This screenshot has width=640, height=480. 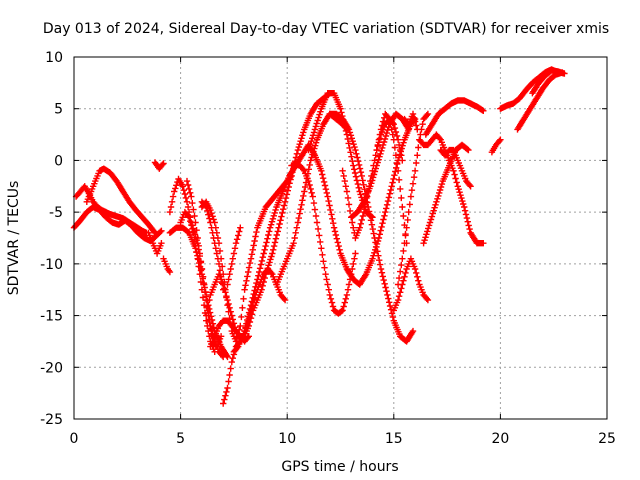 I want to click on x-tick-label: 25, so click(x=607, y=439).